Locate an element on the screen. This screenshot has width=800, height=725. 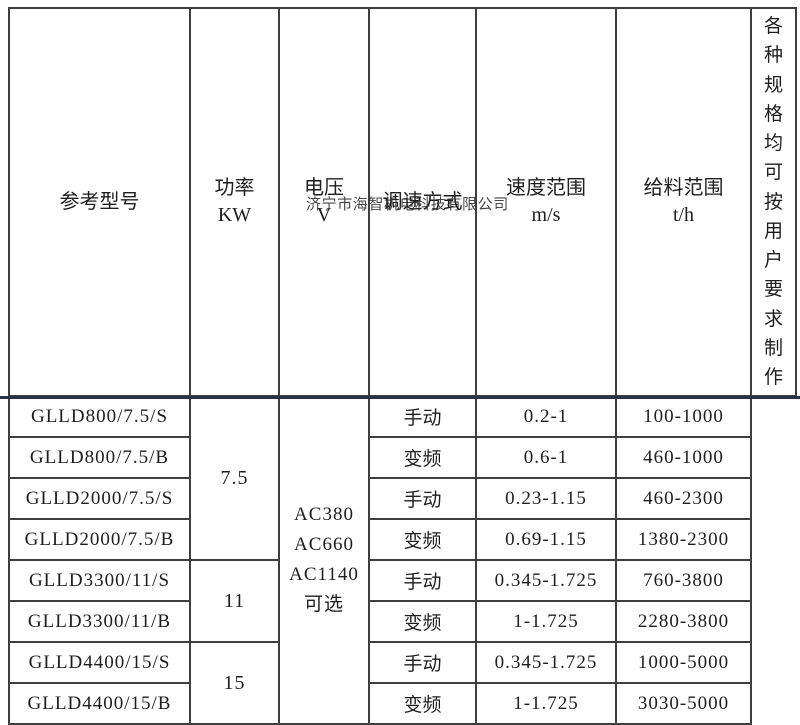
col-header-model-label: 参考型号 is located at coordinates (99, 201).